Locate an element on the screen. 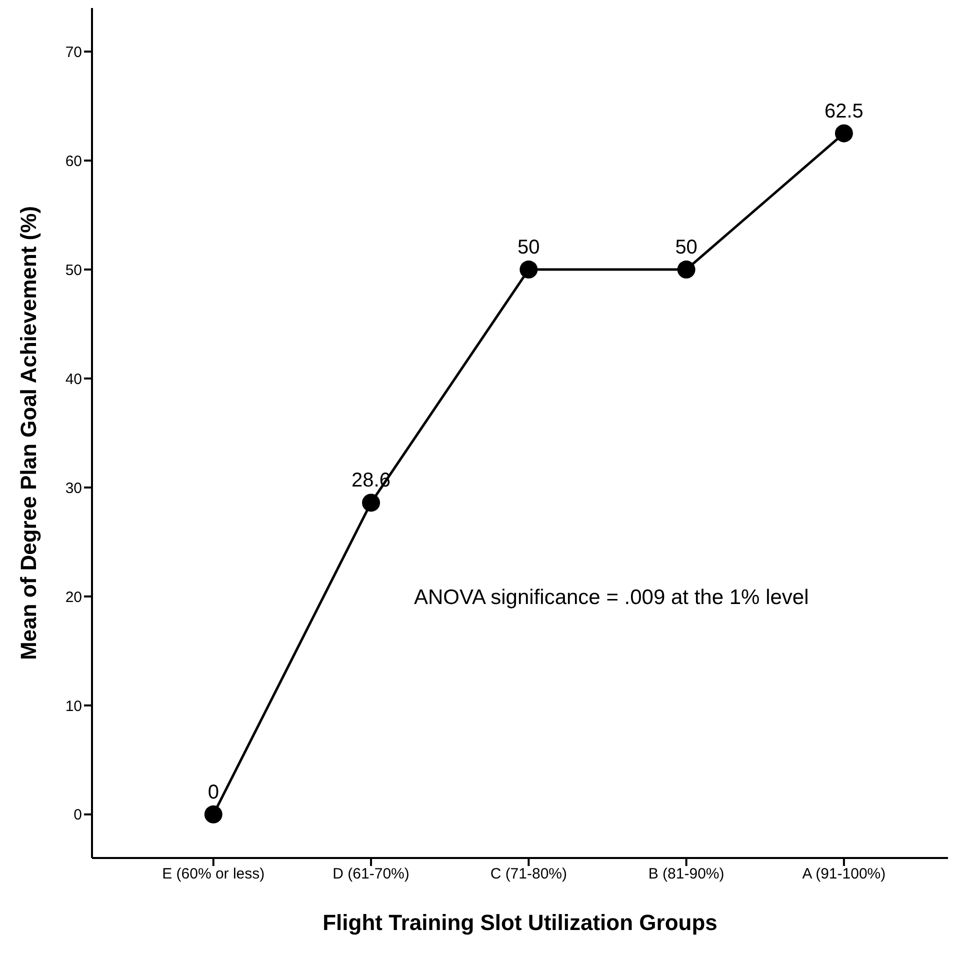  data-label: 62.5 is located at coordinates (844, 111).